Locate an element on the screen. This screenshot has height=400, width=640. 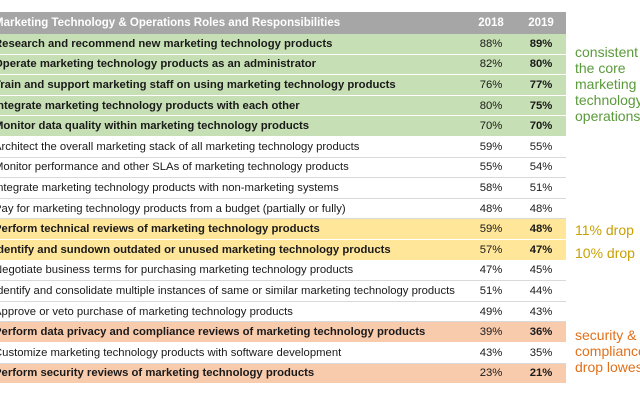
value-2019-cell: 75% is located at coordinates (541, 105).